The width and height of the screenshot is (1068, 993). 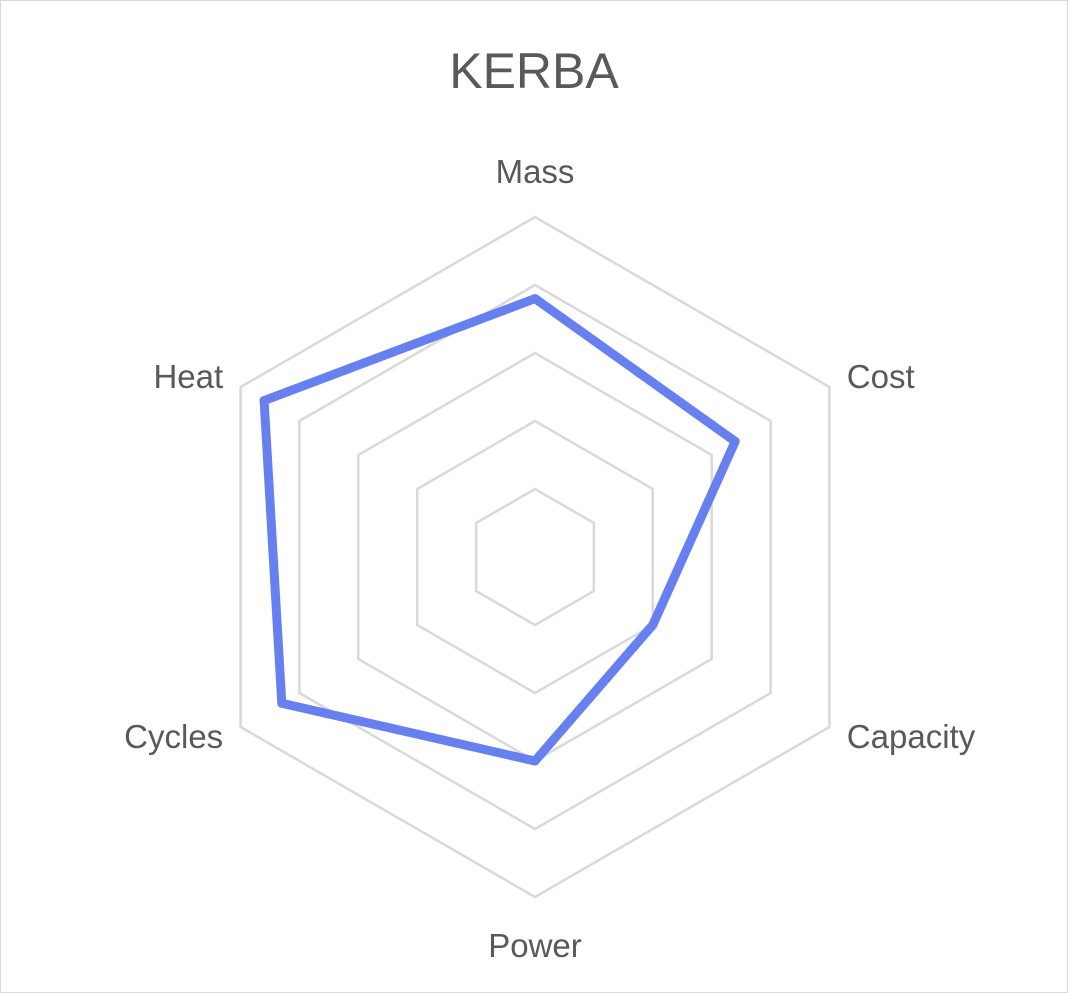 What do you see at coordinates (653, 625) in the screenshot?
I see `data-point-capacity` at bounding box center [653, 625].